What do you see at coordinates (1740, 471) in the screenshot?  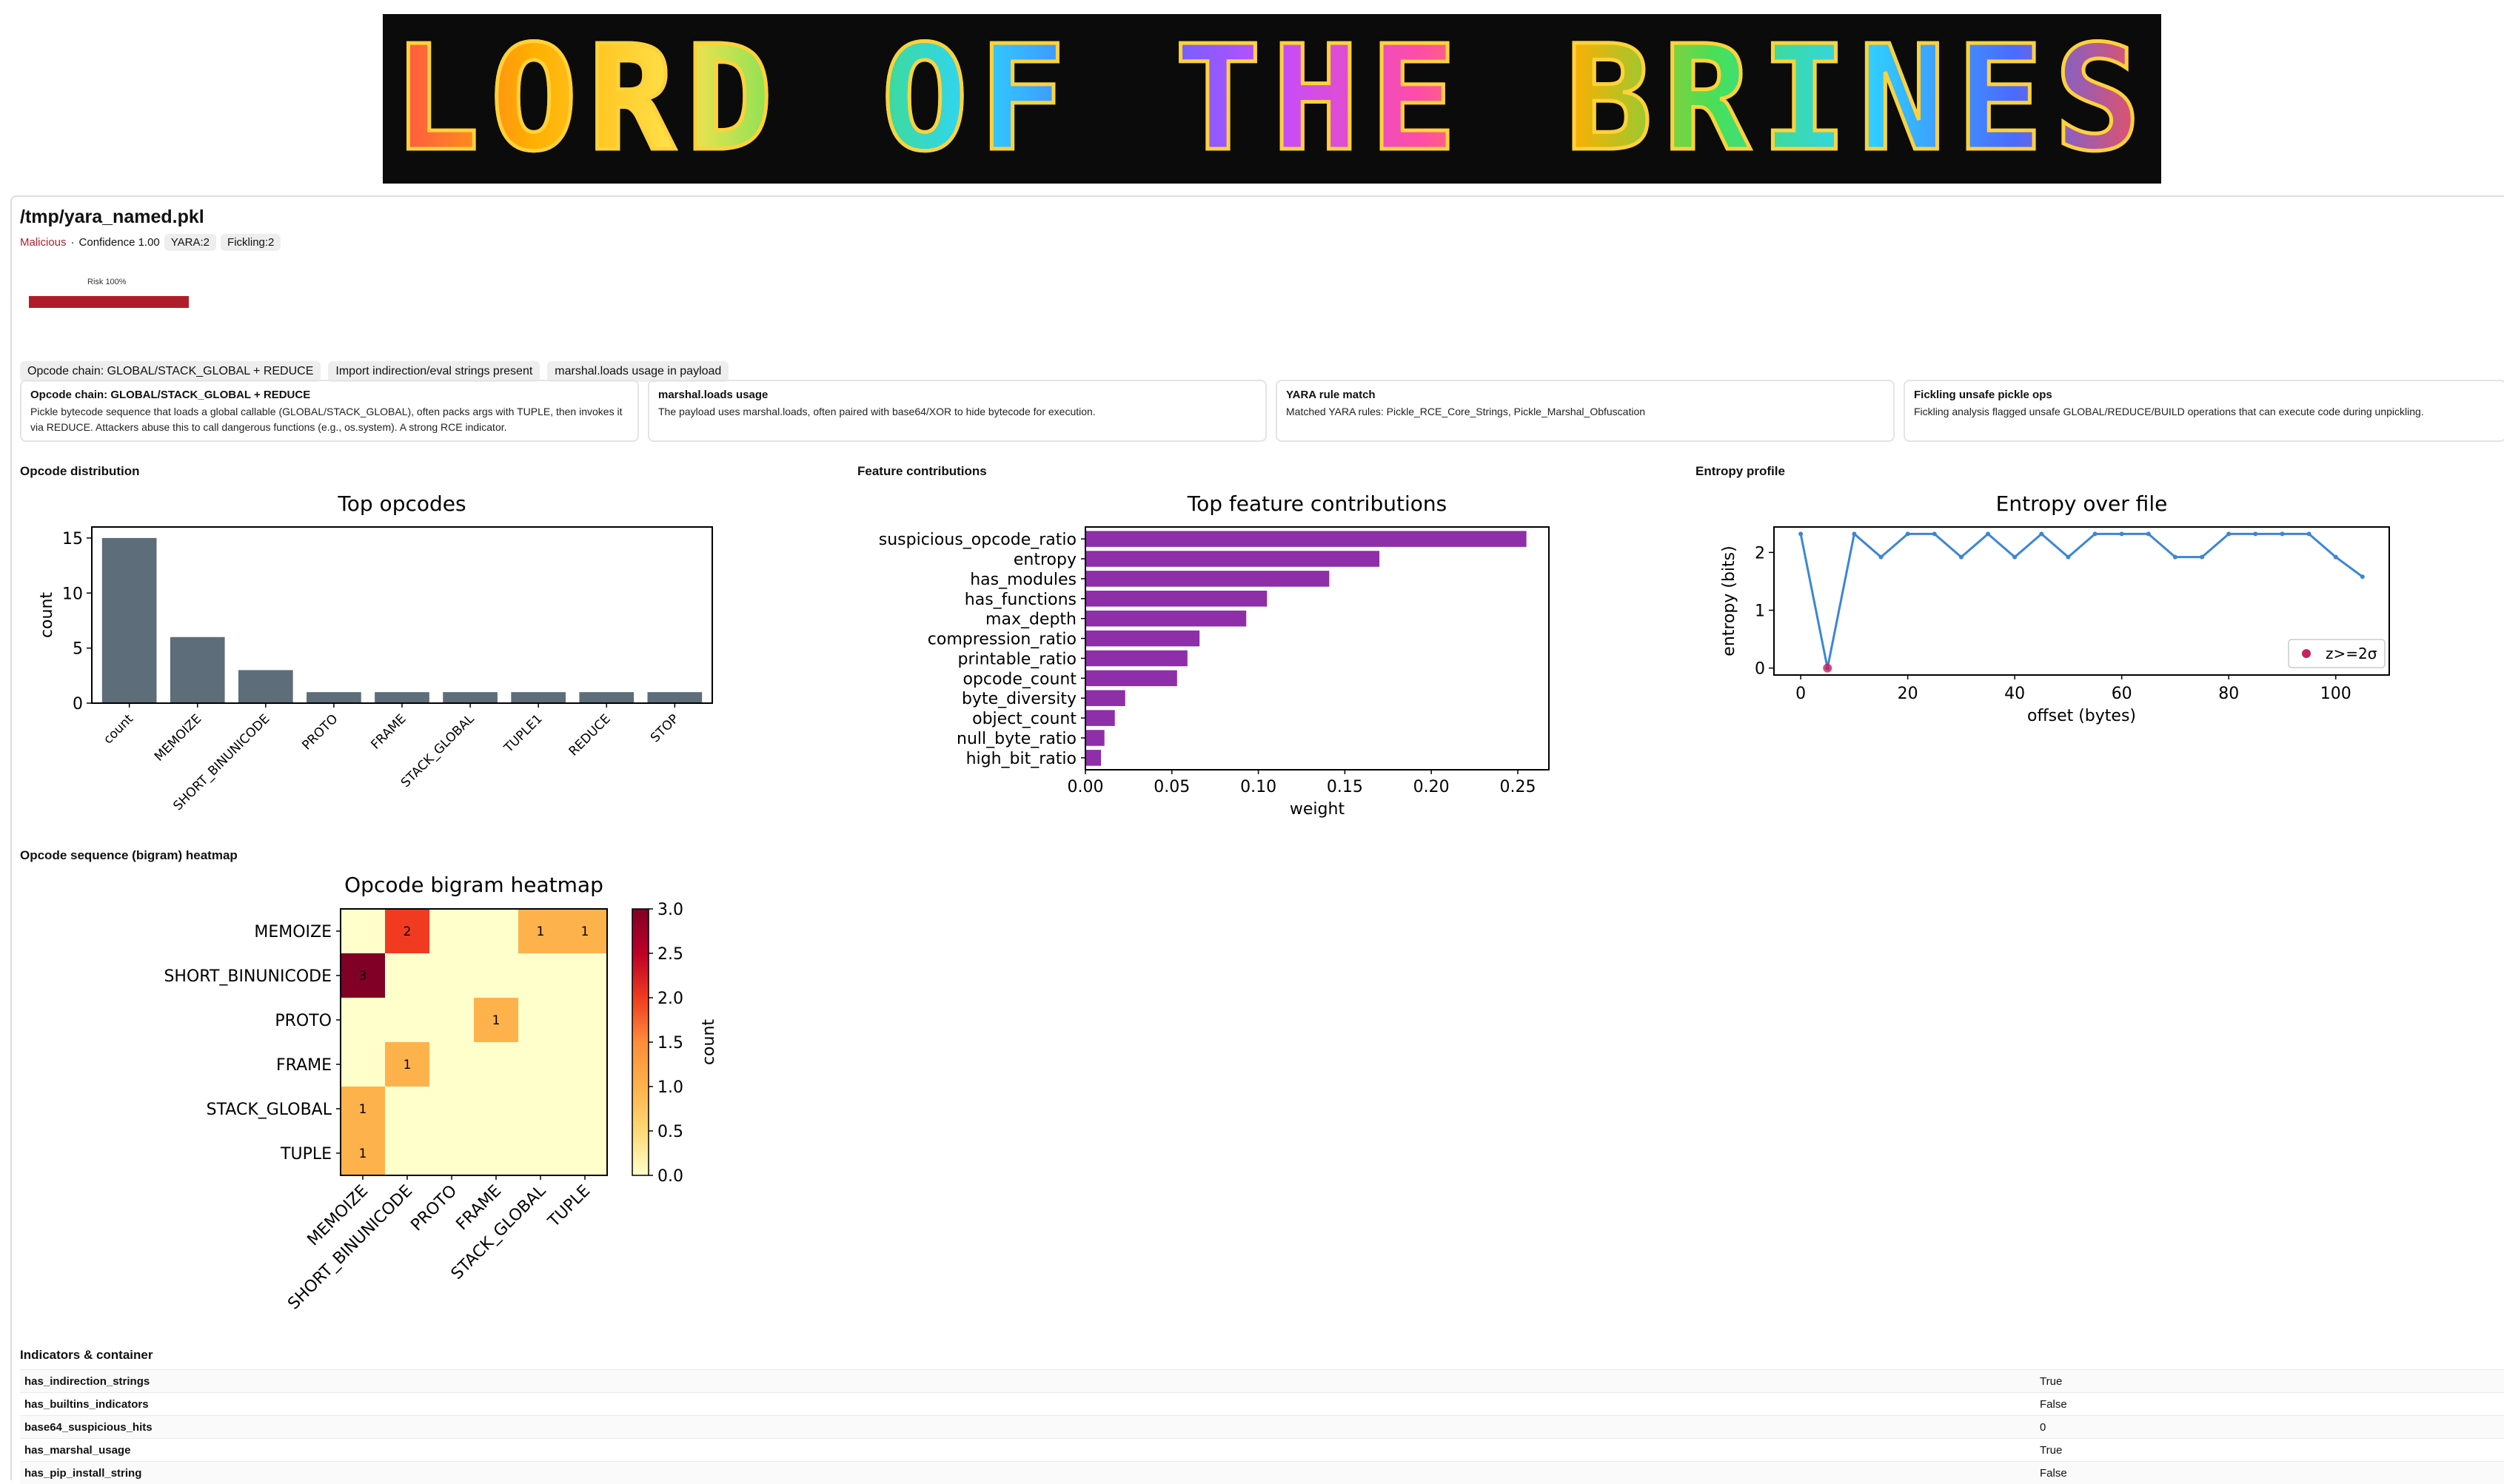 I see `section-entropy-profile: Entropy profile` at bounding box center [1740, 471].